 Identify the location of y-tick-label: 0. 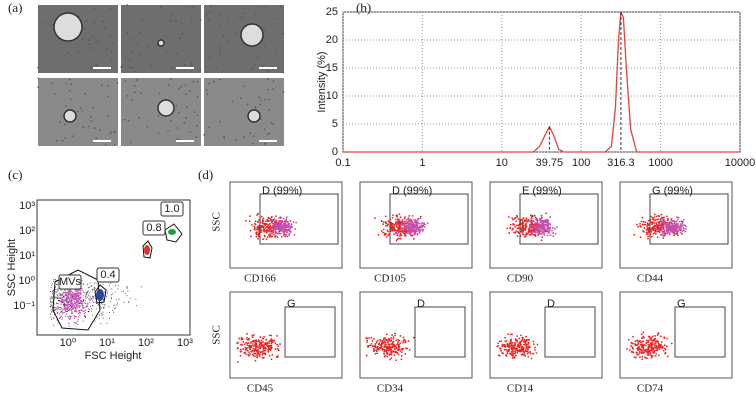
(335, 152).